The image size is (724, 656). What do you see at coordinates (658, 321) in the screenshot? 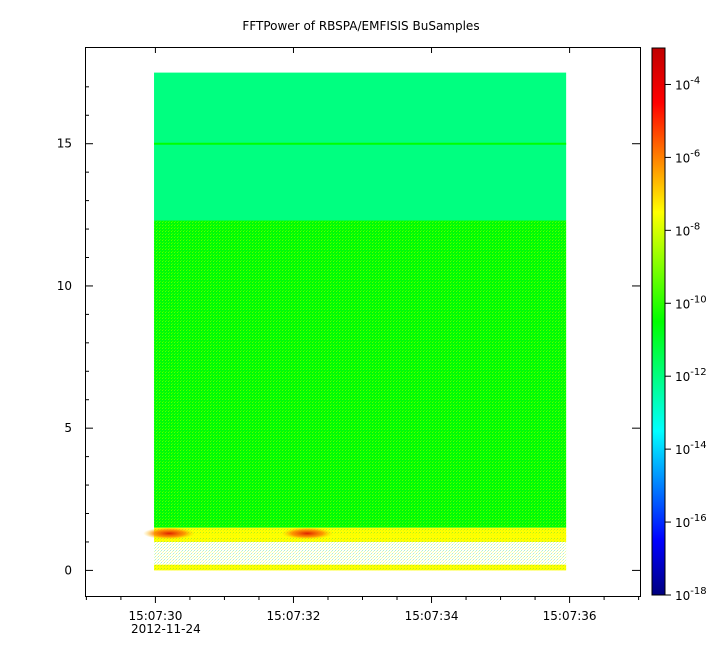
I see `colorbar` at bounding box center [658, 321].